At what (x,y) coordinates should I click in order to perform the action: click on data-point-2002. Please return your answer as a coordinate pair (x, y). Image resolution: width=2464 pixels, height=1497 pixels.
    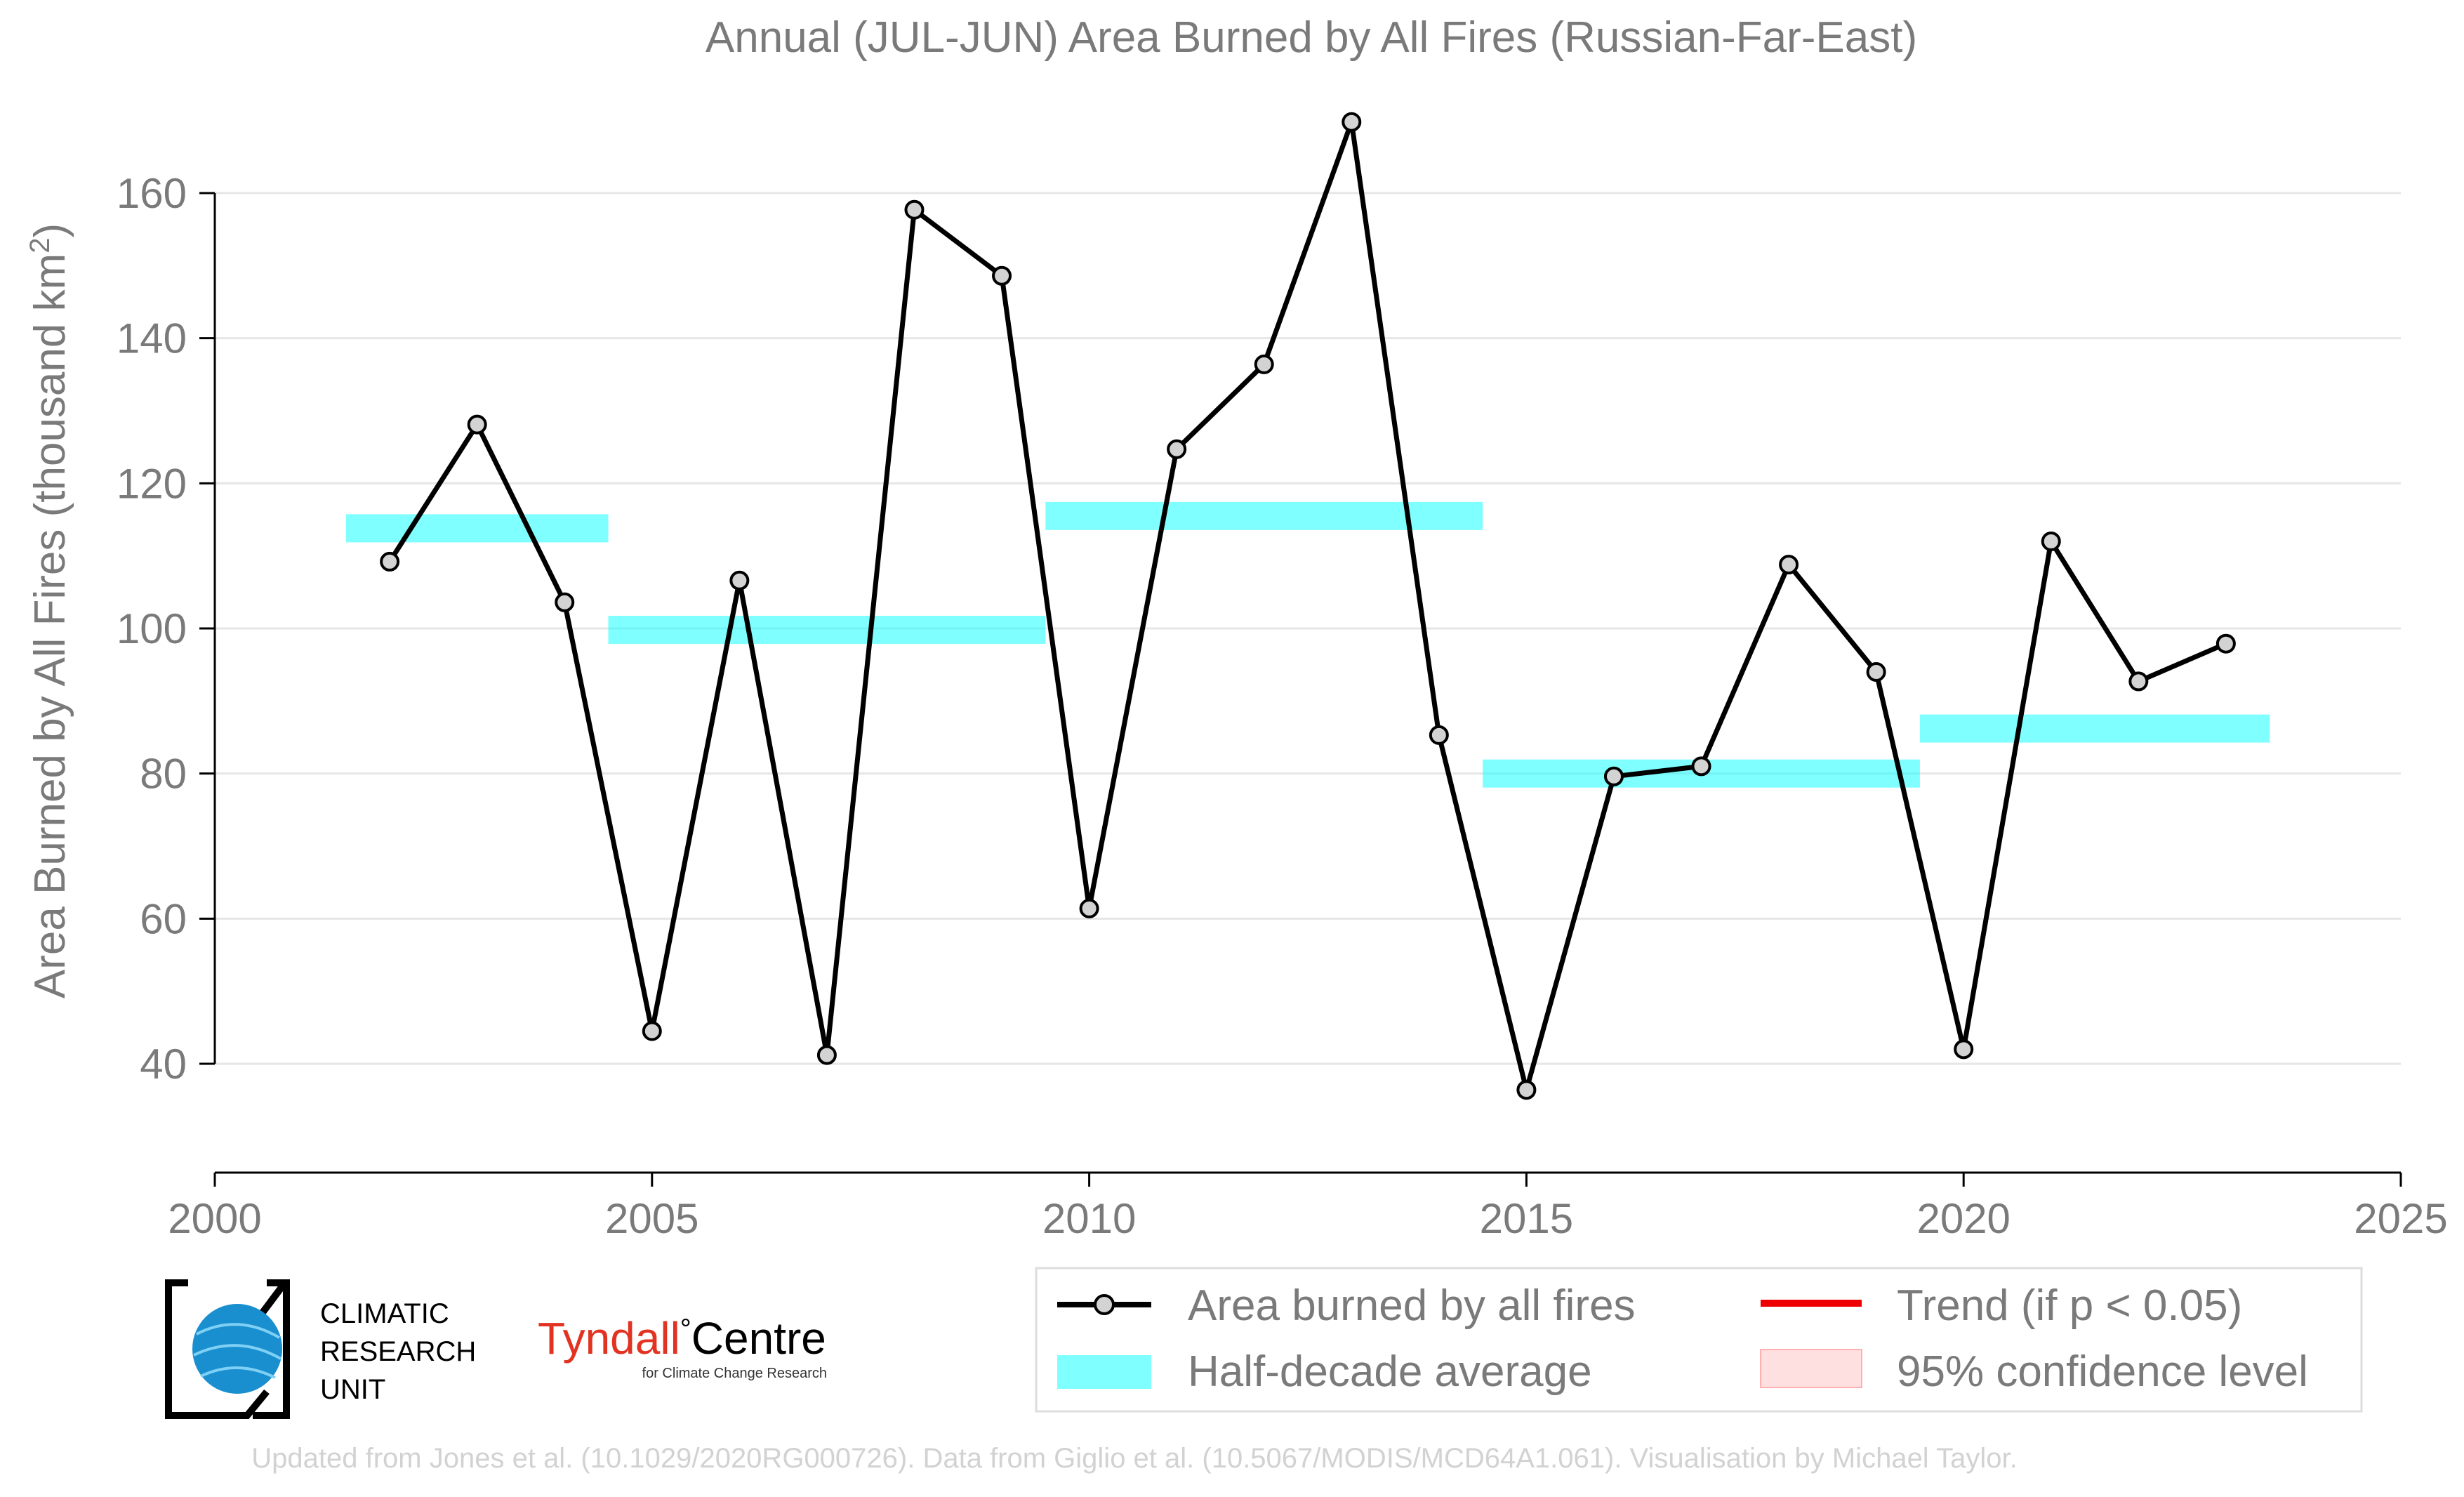
    Looking at the image, I should click on (390, 561).